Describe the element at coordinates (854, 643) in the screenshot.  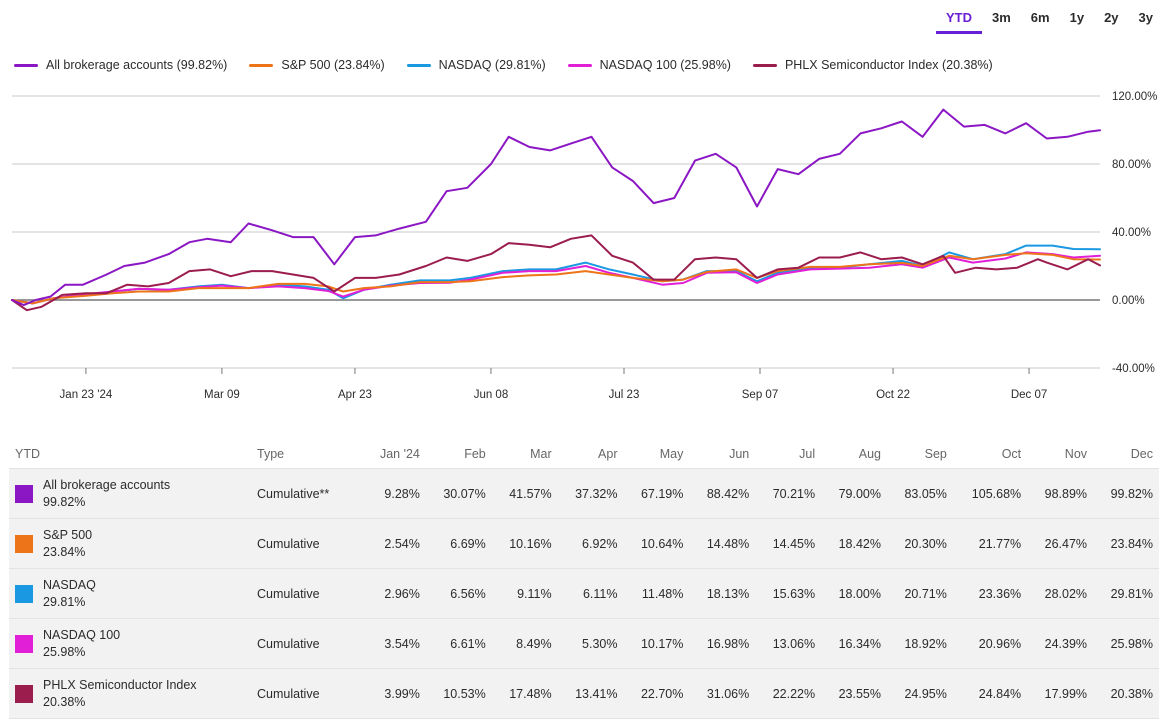
I see `value-cell: 16.34%` at that location.